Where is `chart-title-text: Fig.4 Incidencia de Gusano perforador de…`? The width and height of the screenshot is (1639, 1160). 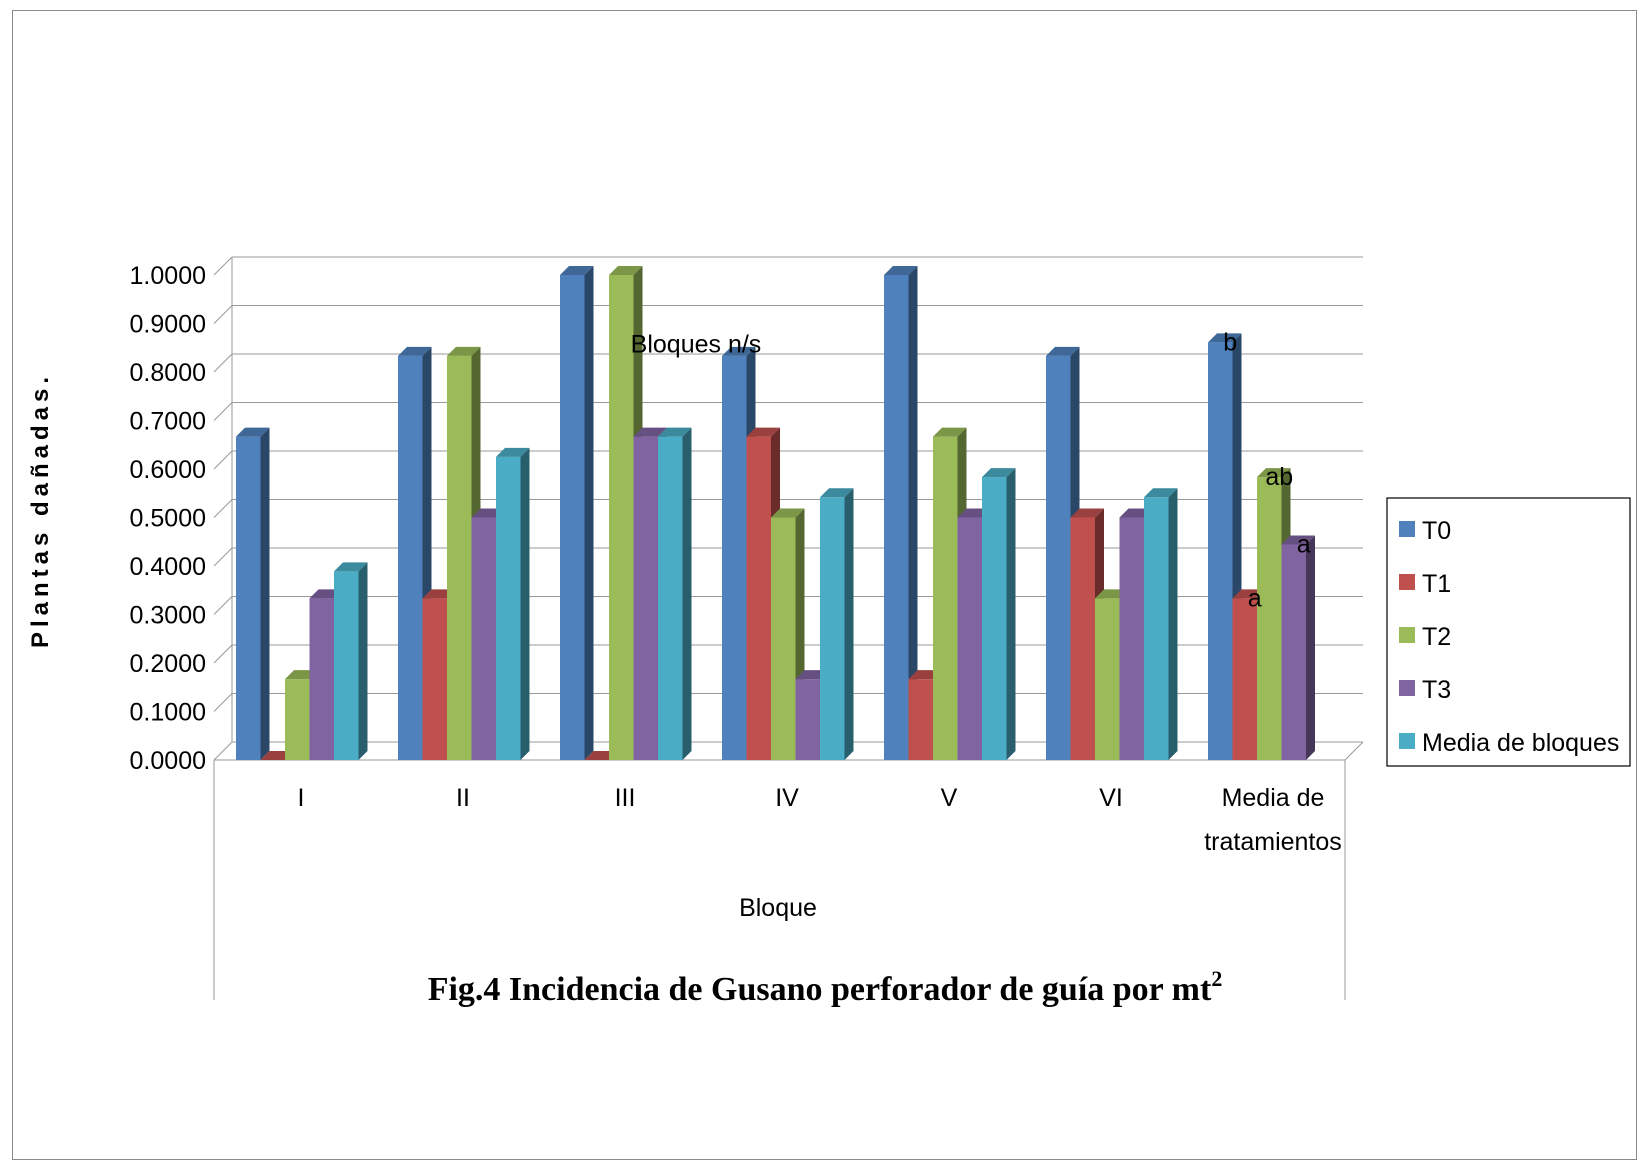
chart-title-text: Fig.4 Incidencia de Gusano perforador de… is located at coordinates (820, 989).